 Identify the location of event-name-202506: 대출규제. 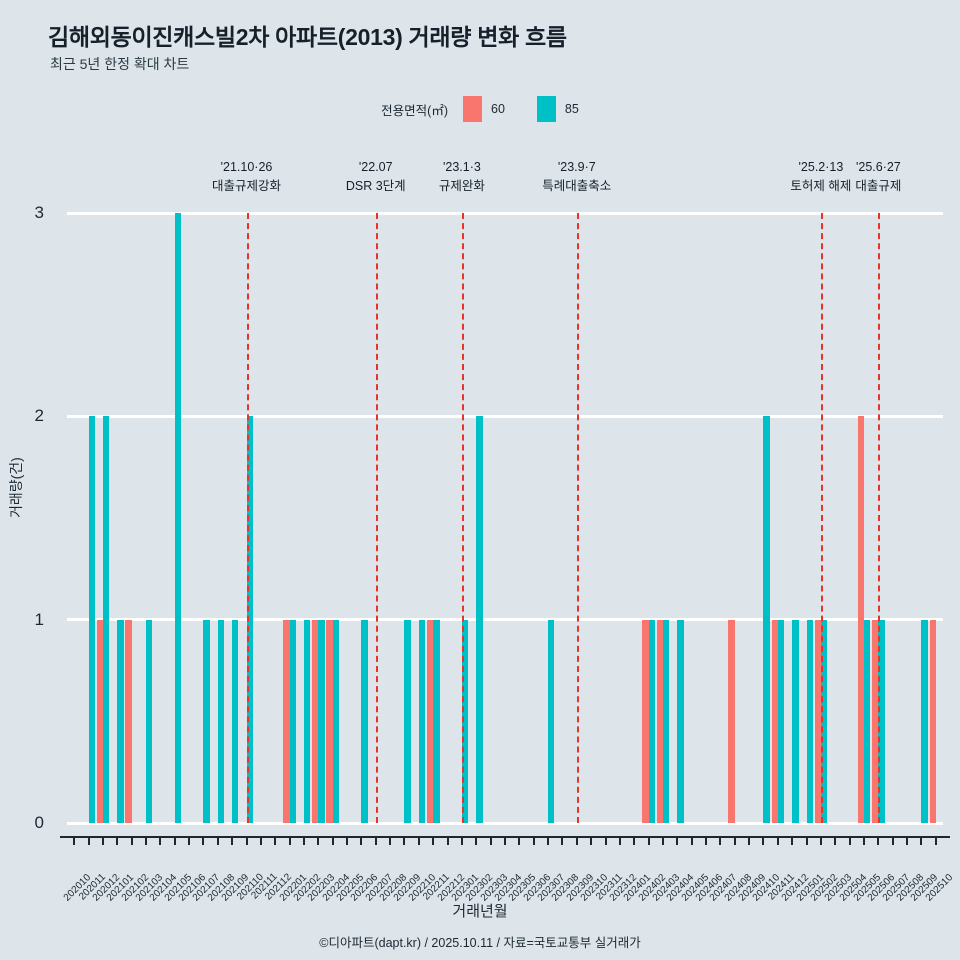
(878, 186).